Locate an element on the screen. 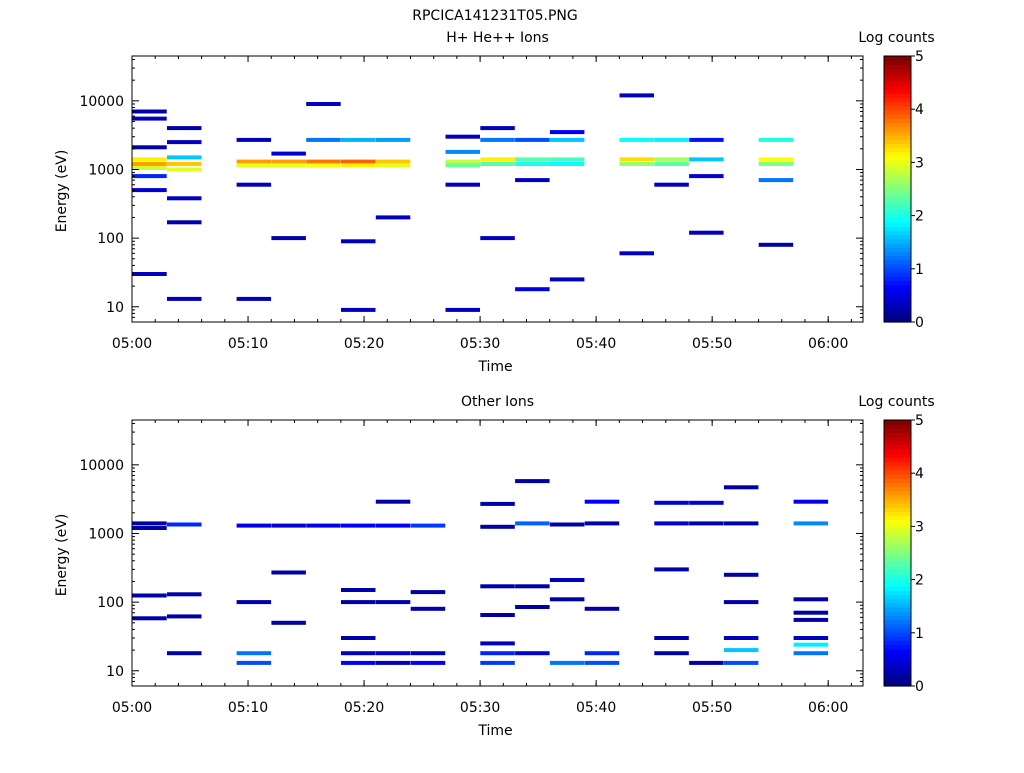  x-tick-label: 05:10 is located at coordinates (248, 344).